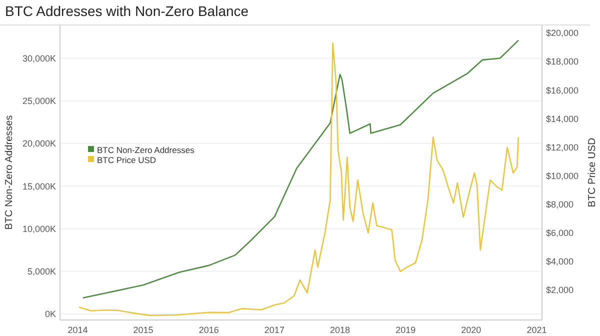 This screenshot has height=336, width=600. Describe the element at coordinates (145, 149) in the screenshot. I see `legend-label: BTC Non-Zero Addresses` at that location.